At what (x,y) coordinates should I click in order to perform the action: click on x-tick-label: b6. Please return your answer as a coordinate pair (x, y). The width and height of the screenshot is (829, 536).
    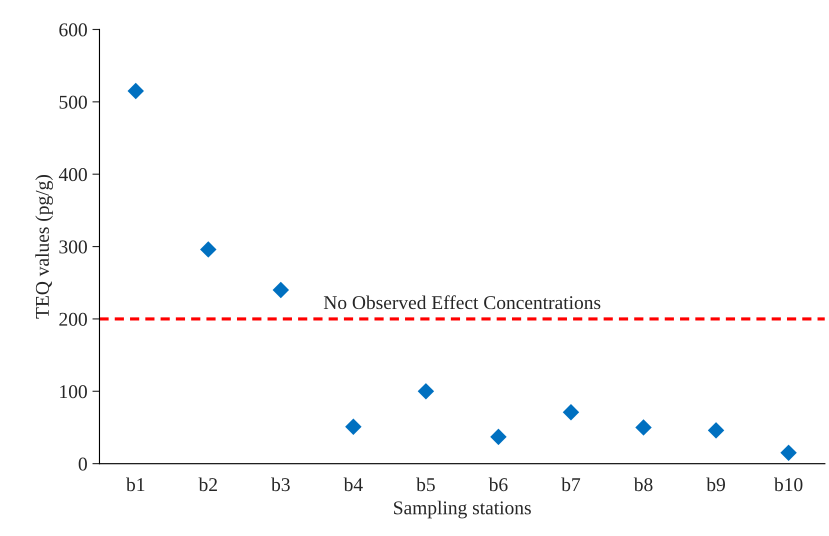
    Looking at the image, I should click on (498, 485).